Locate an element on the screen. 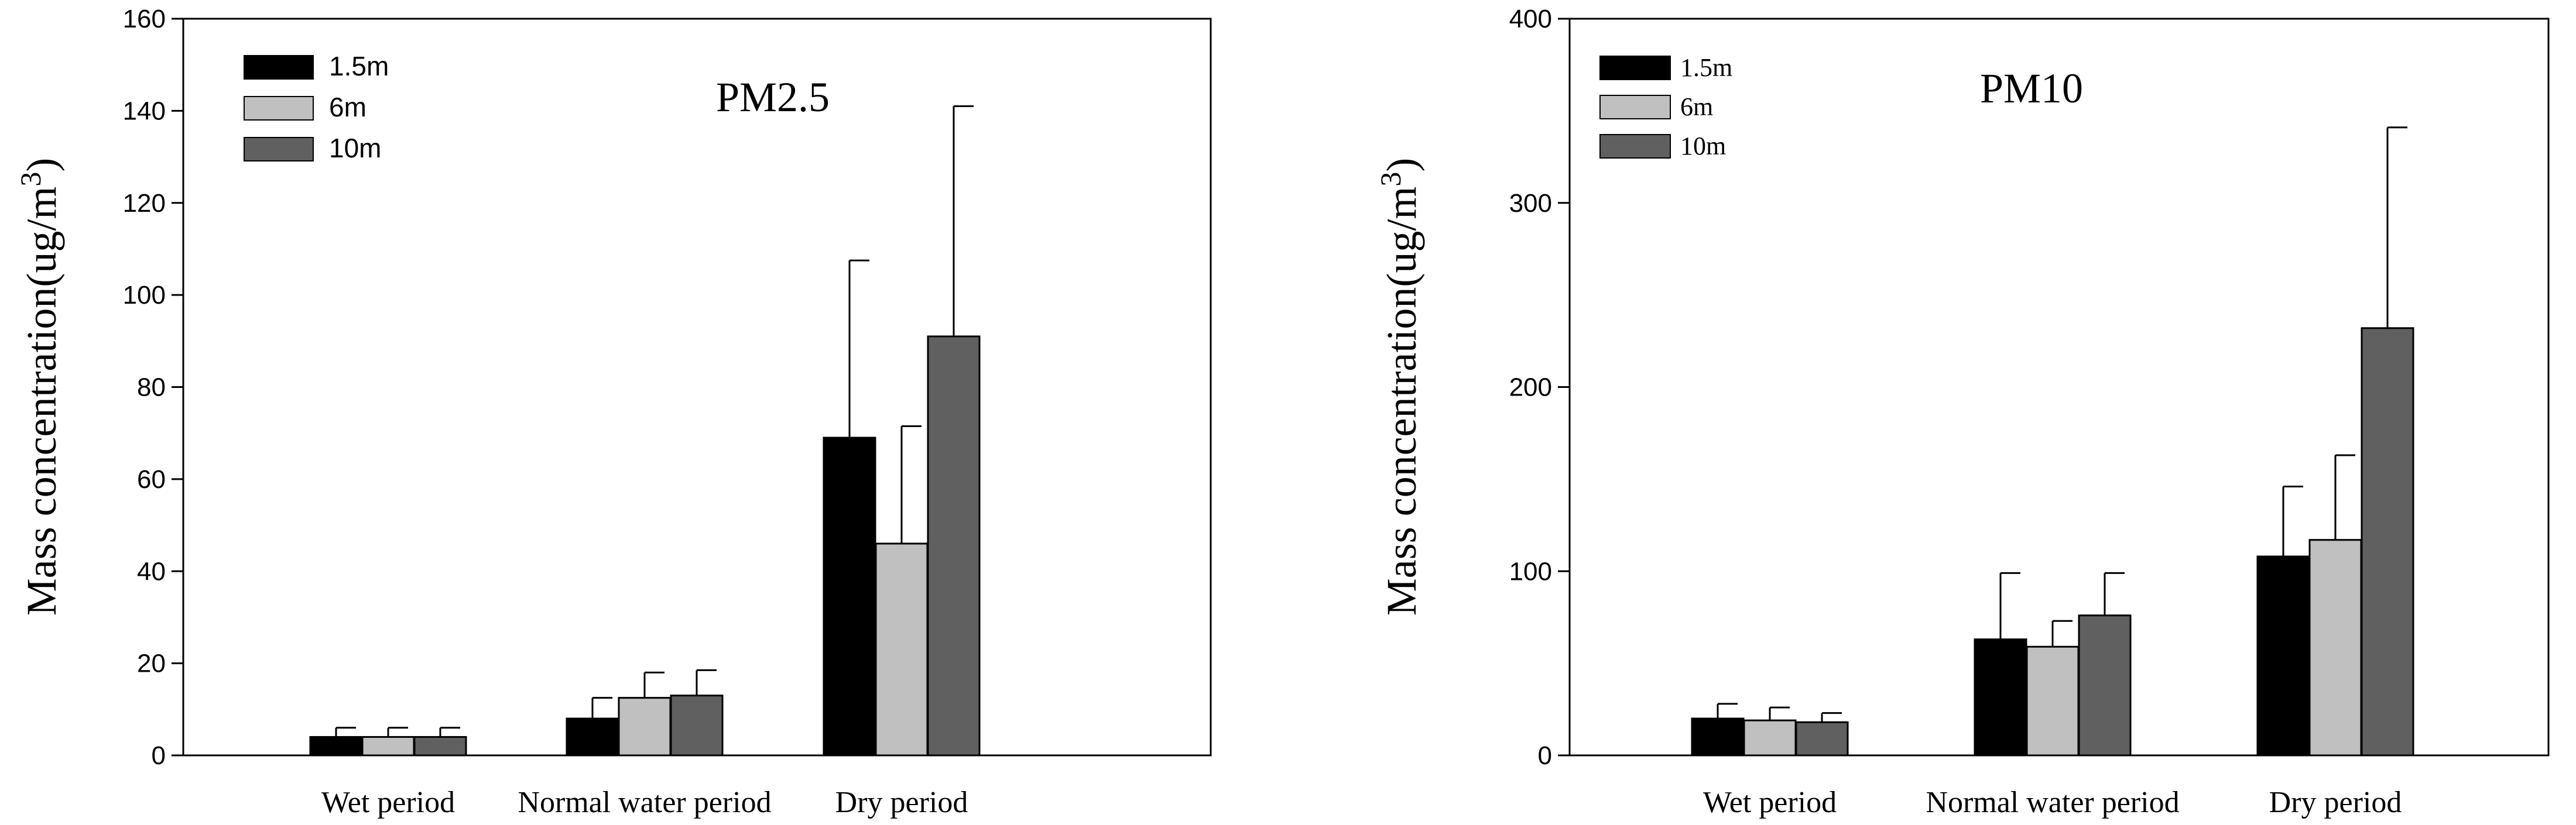  chart-title: PM10 is located at coordinates (2031, 88).